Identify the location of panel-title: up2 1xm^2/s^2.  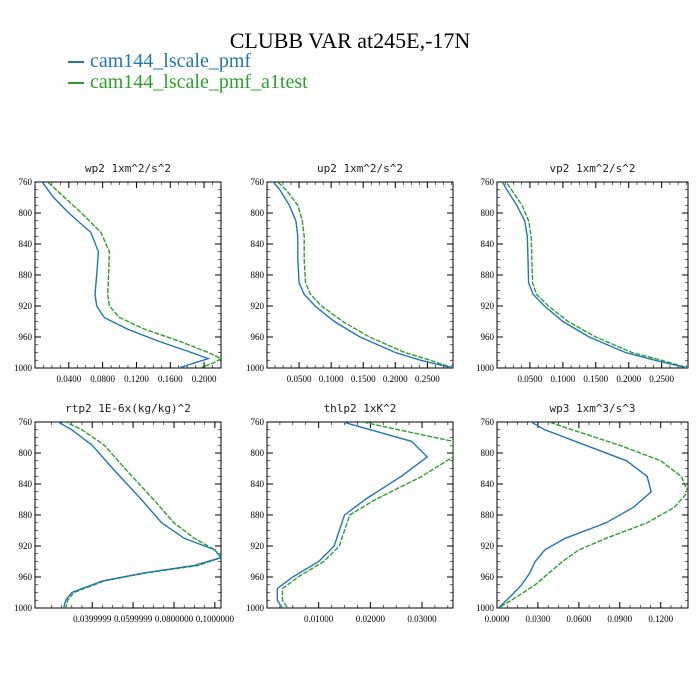
(360, 168).